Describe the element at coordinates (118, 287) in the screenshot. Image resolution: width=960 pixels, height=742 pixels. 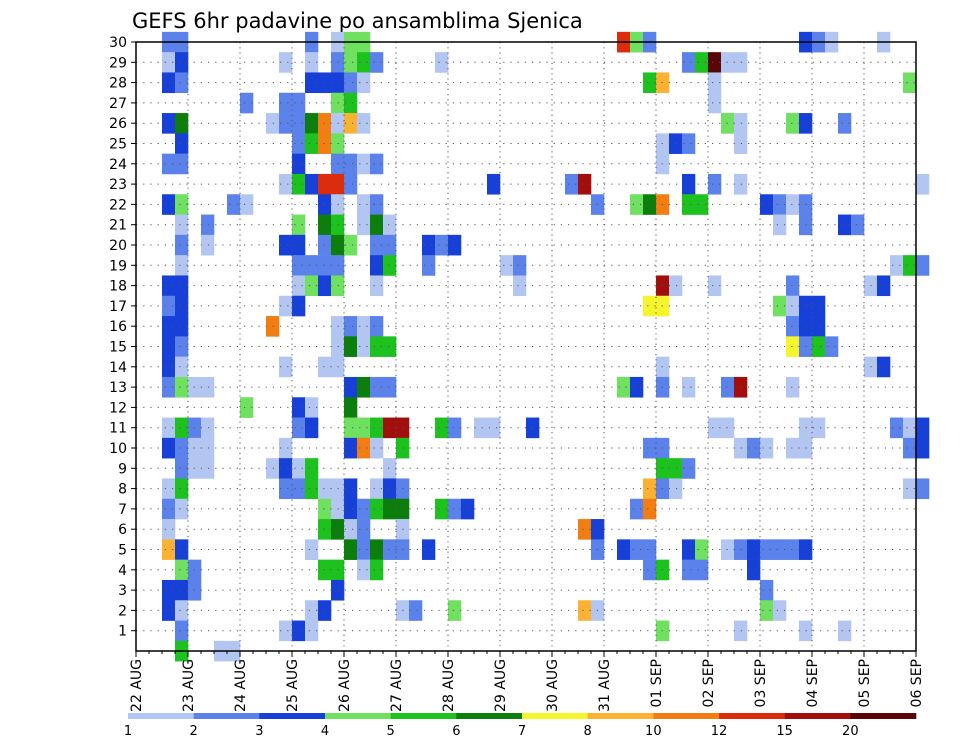
I see `y-tick-label: 18` at that location.